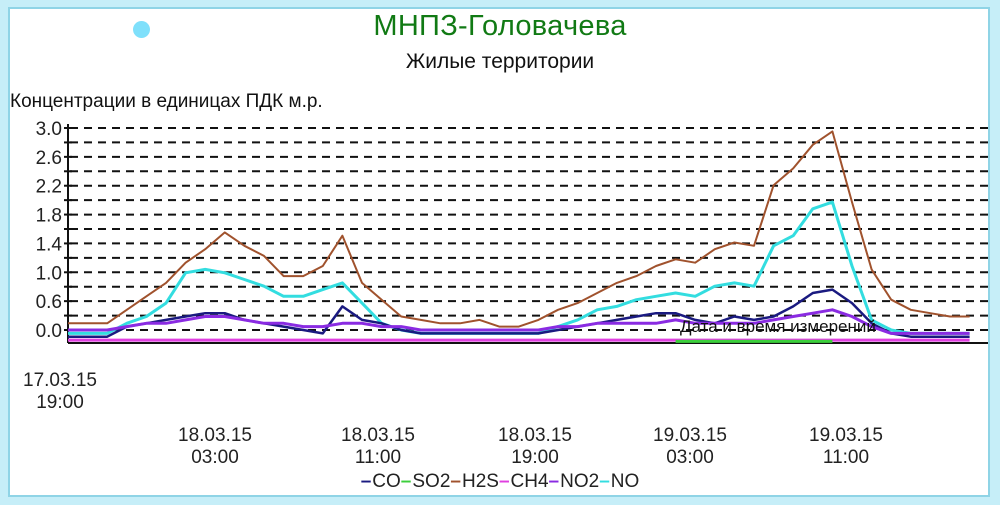 The image size is (1000, 505). I want to click on chart-title: МНПЗ-Головачева, so click(500, 26).